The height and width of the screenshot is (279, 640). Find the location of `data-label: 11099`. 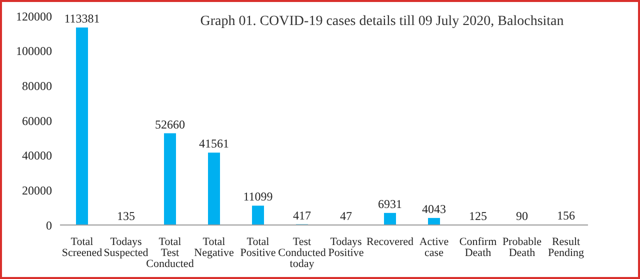

data-label: 11099 is located at coordinates (258, 197).